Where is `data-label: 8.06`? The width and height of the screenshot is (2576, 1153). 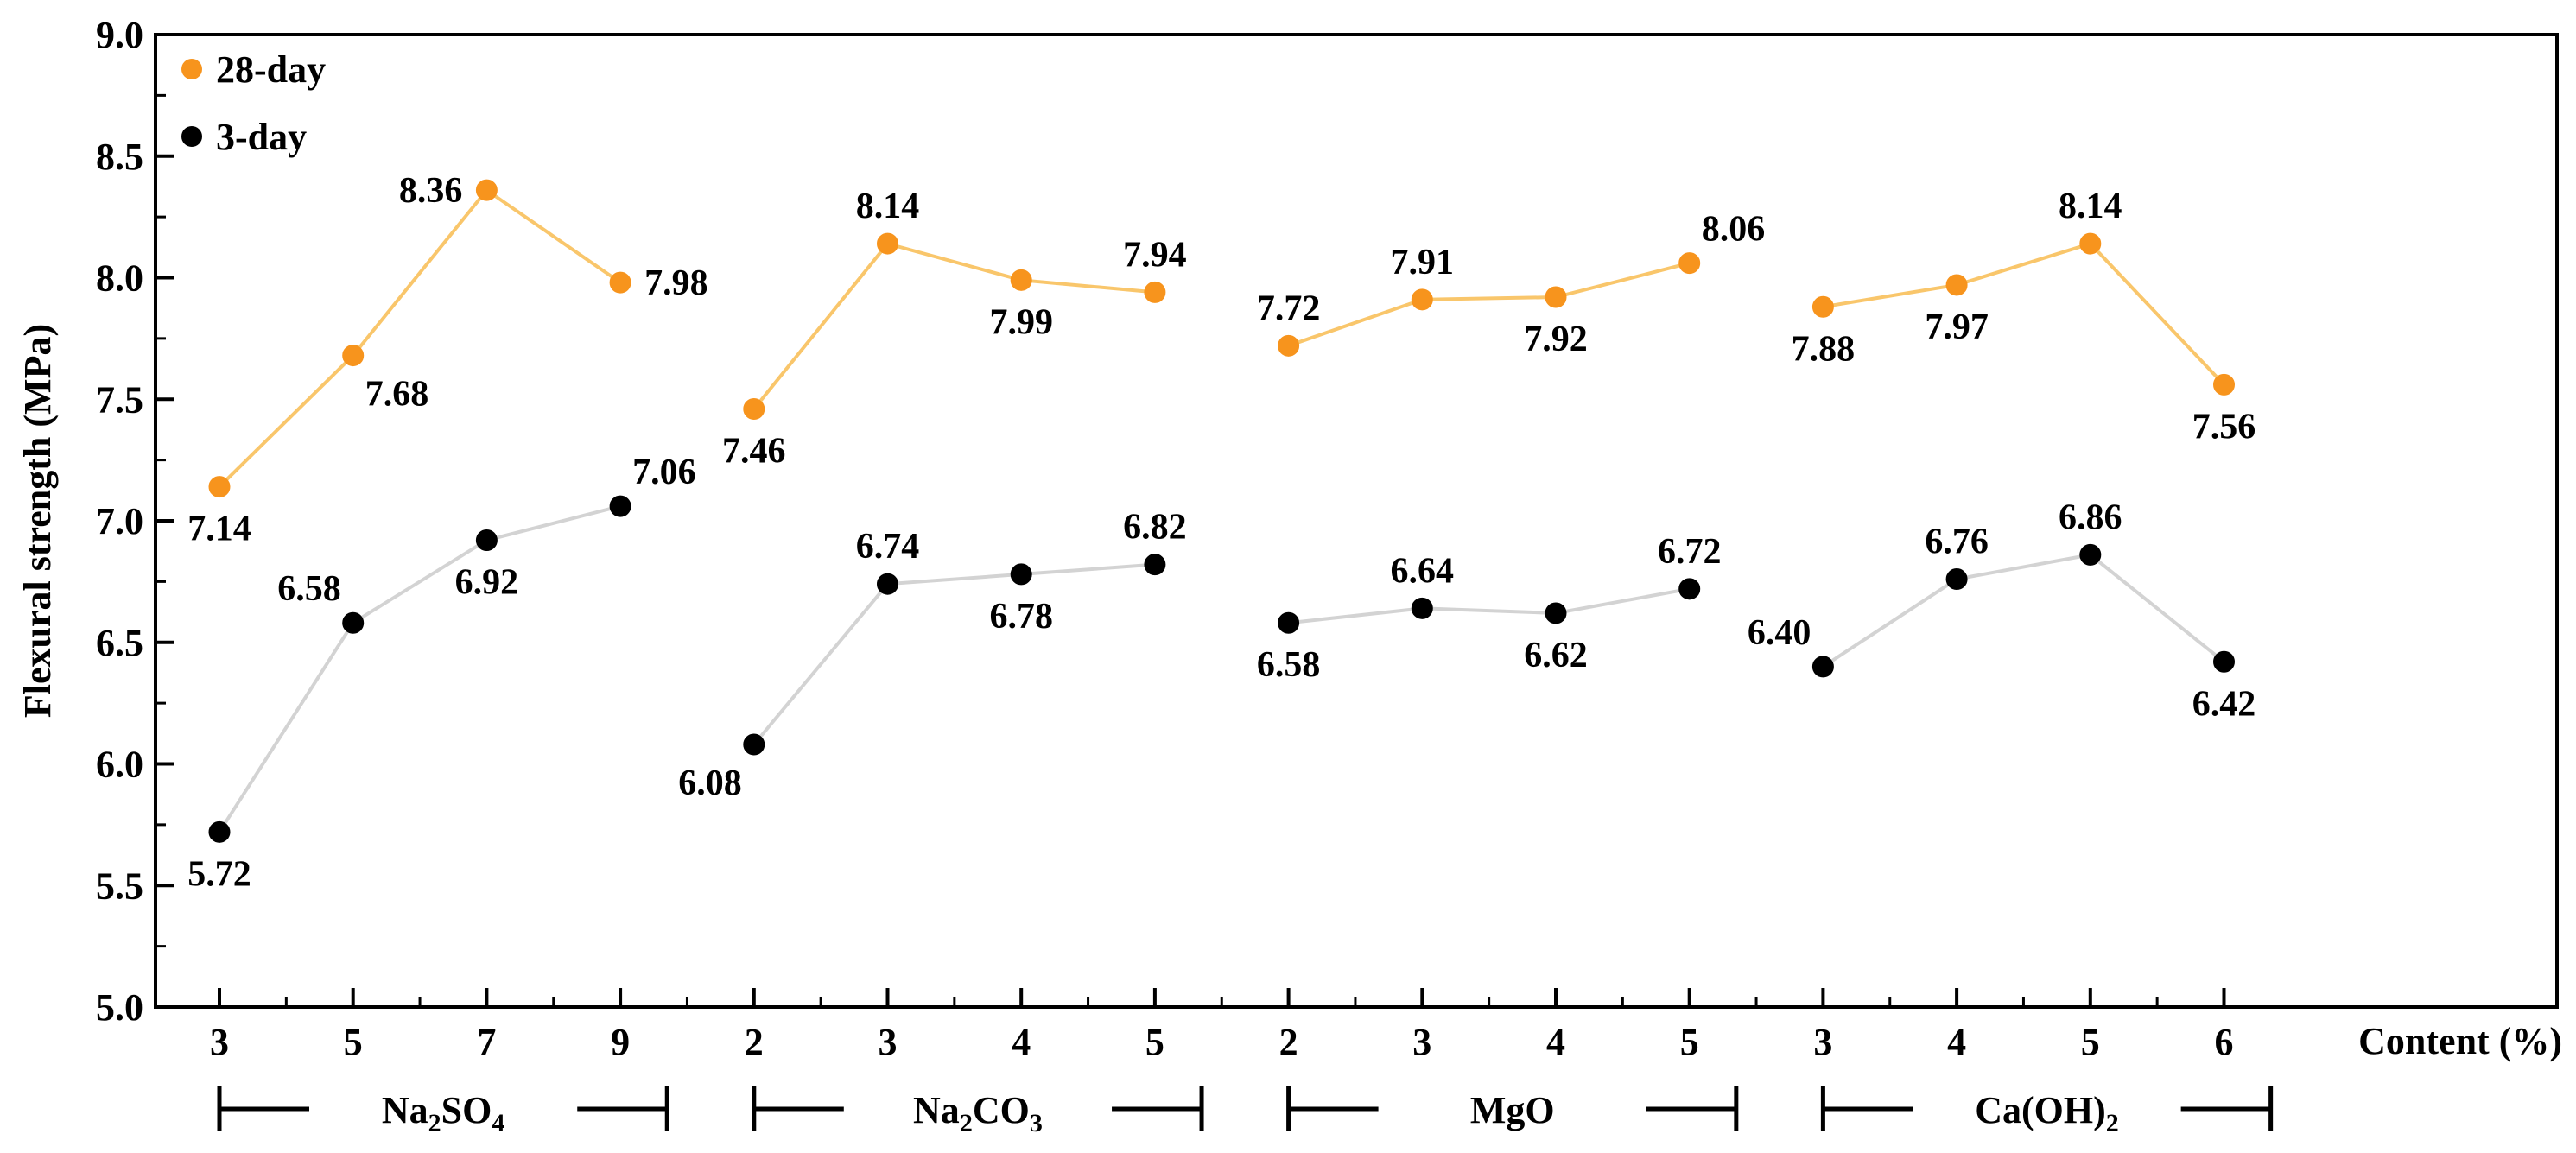 data-label: 8.06 is located at coordinates (1734, 230).